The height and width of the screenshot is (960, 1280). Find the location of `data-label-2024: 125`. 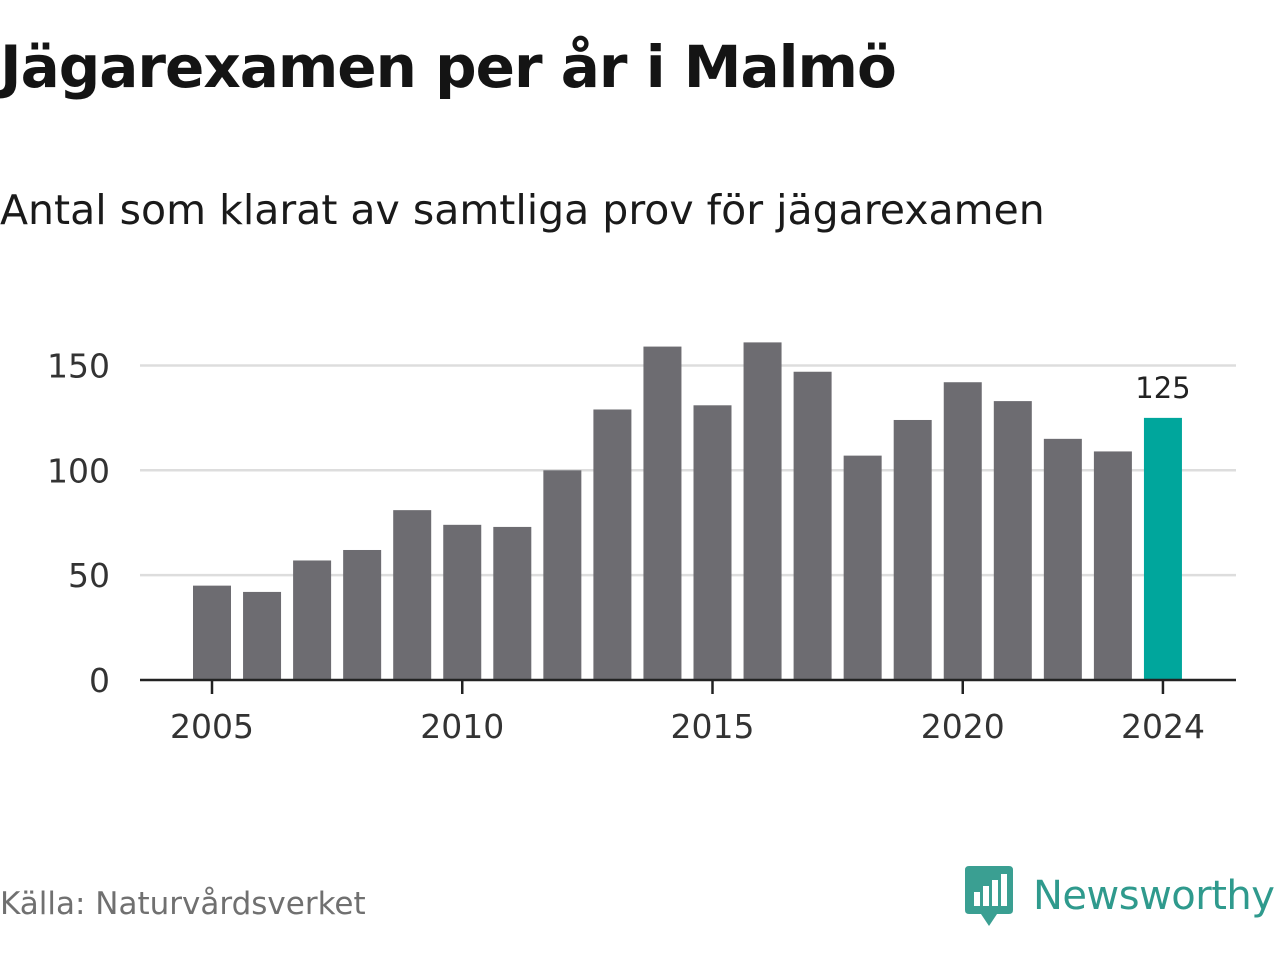

data-label-2024: 125 is located at coordinates (1162, 388).